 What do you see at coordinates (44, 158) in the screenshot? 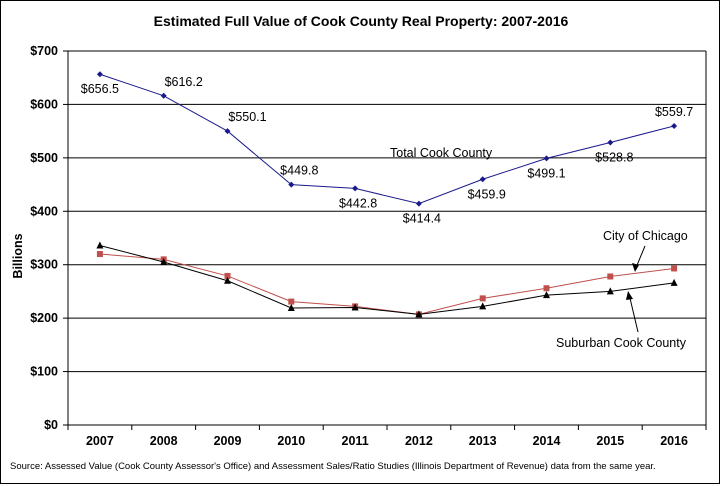
I see `y-tick-label: $500` at bounding box center [44, 158].